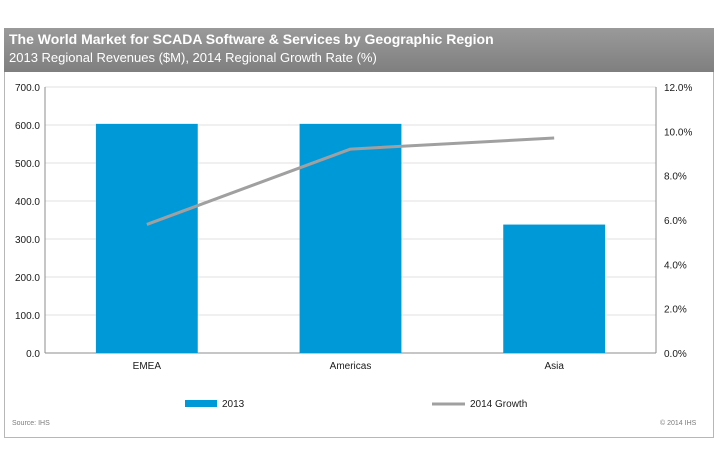 Image resolution: width=720 pixels, height=470 pixels. Describe the element at coordinates (675, 177) in the screenshot. I see `y-right-tick-label: 8.0%` at that location.